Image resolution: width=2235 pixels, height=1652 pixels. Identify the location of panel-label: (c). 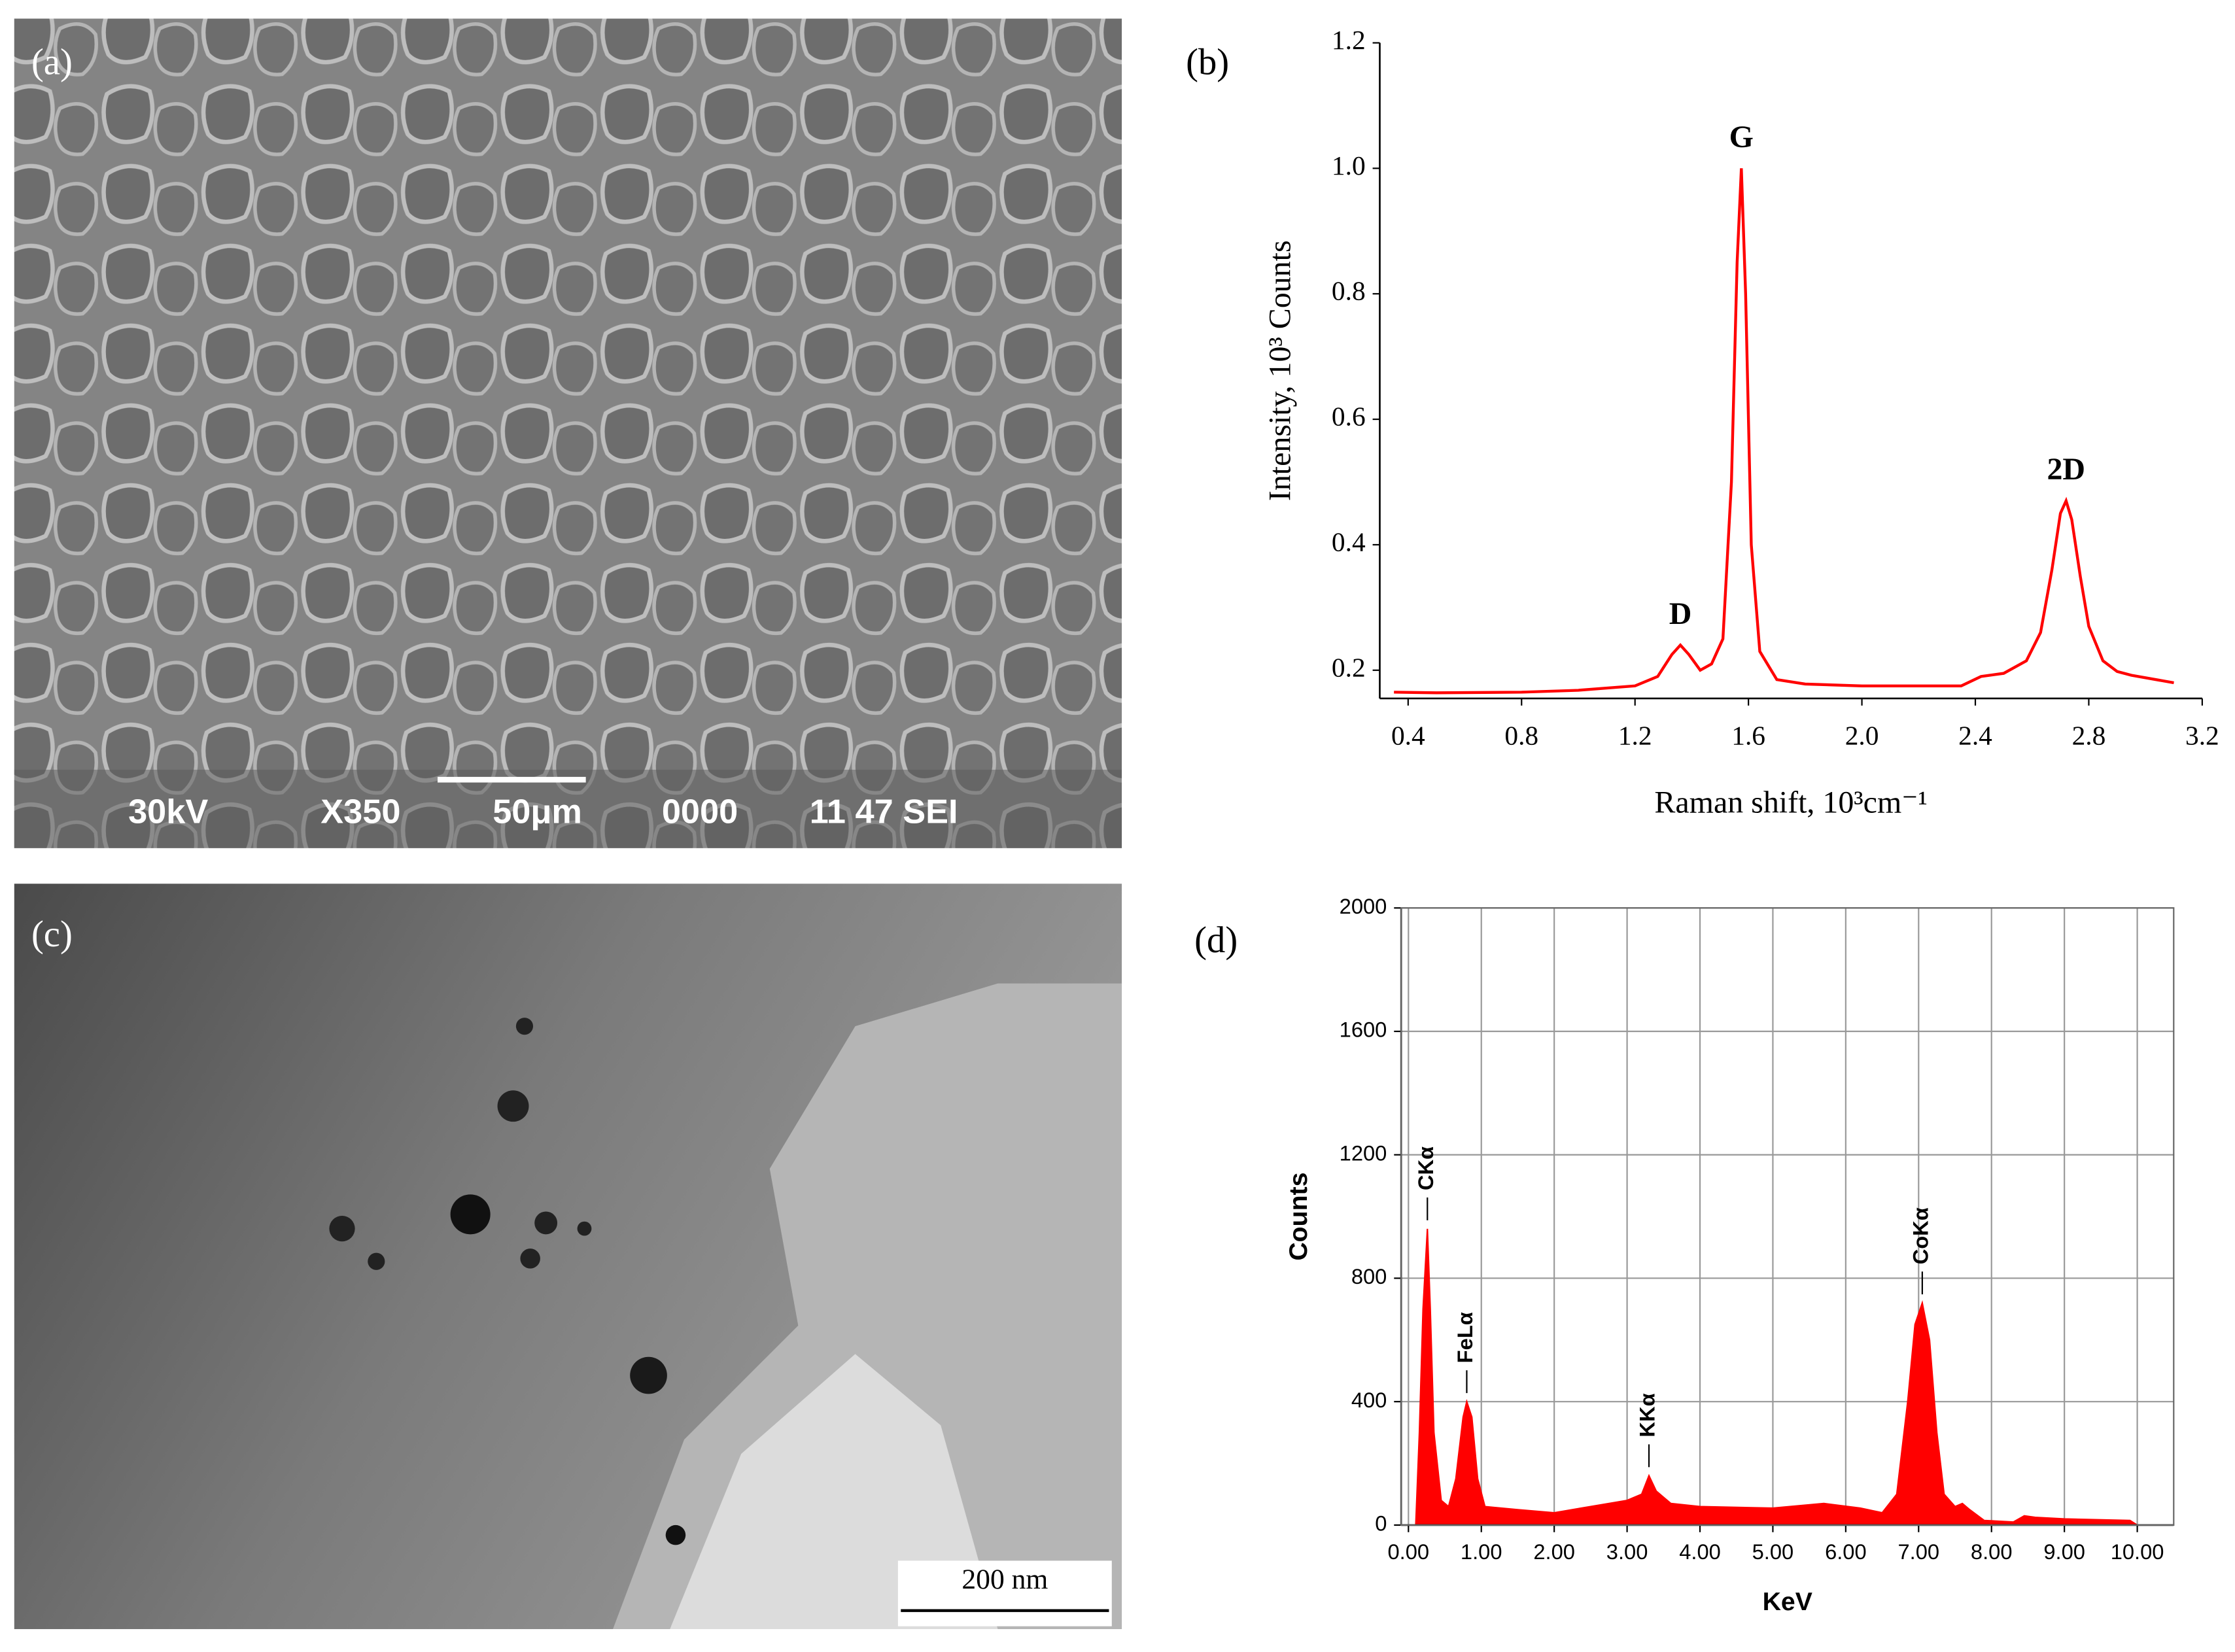
(52, 935).